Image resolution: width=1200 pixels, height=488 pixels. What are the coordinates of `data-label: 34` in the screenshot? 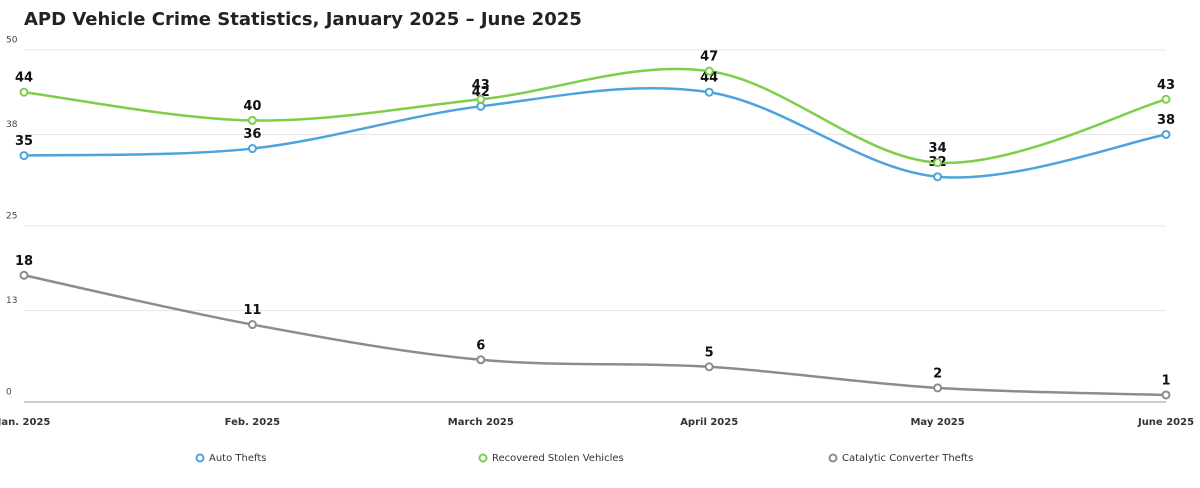 It's located at (938, 148).